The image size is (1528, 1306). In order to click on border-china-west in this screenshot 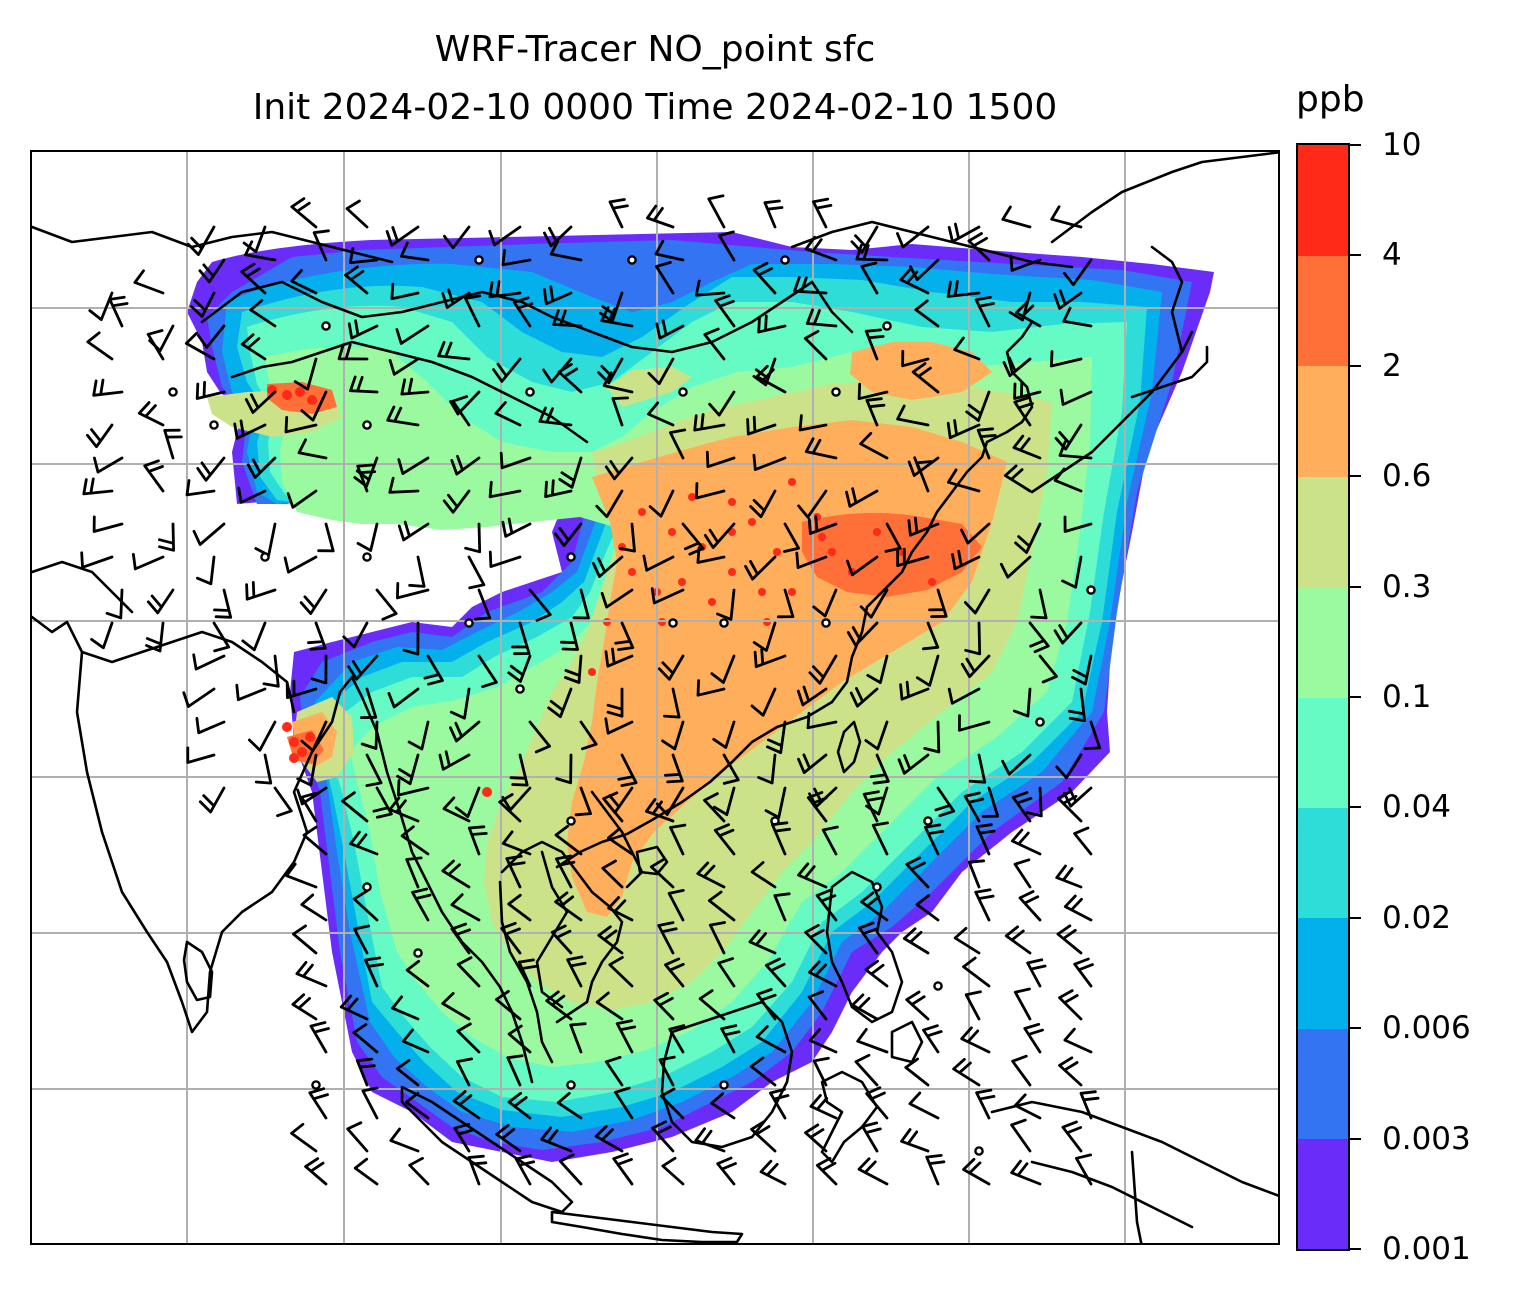, I will do `click(409, 392)`.